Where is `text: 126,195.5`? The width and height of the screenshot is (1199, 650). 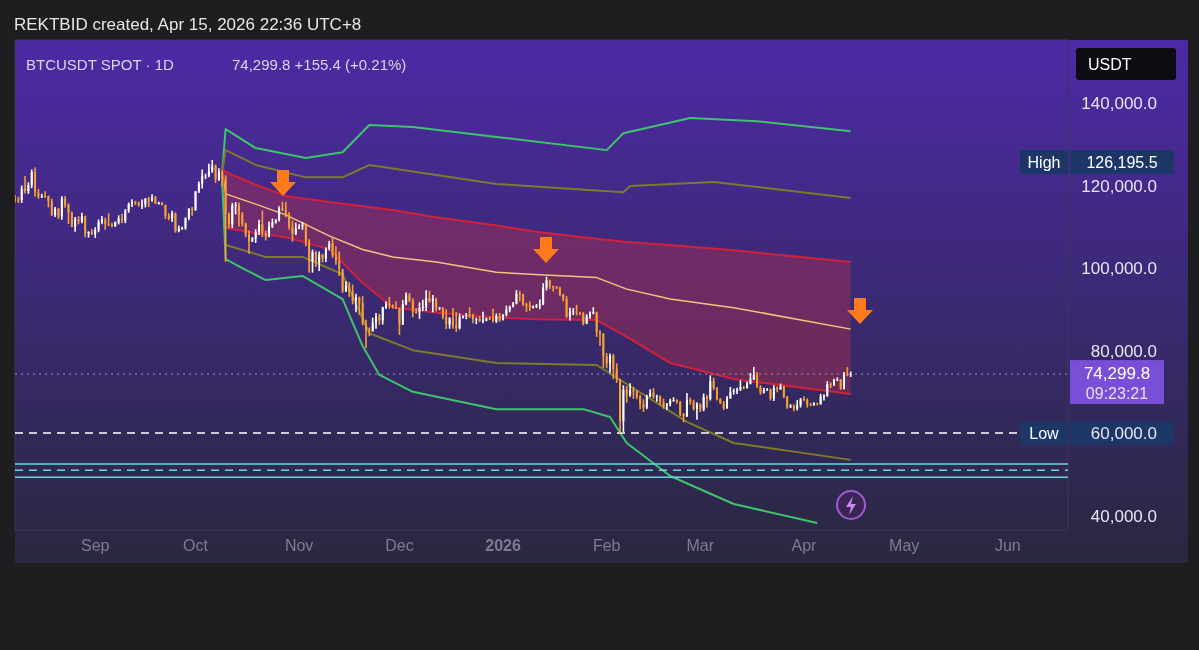 text: 126,195.5 is located at coordinates (1122, 162).